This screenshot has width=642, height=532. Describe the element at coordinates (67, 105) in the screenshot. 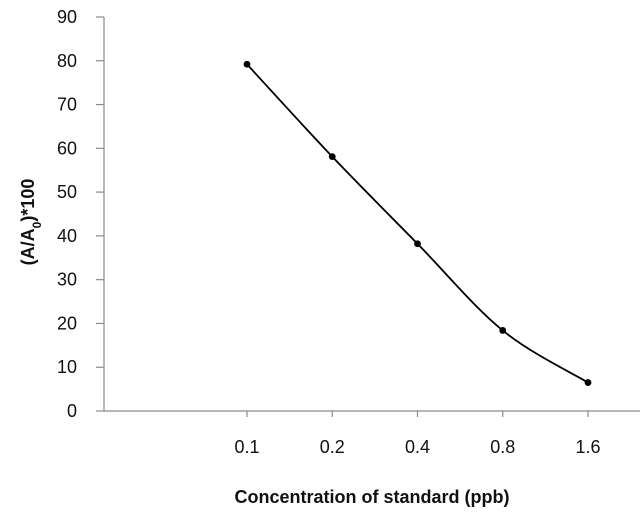

I see `y-axis-tick-label: 70` at that location.